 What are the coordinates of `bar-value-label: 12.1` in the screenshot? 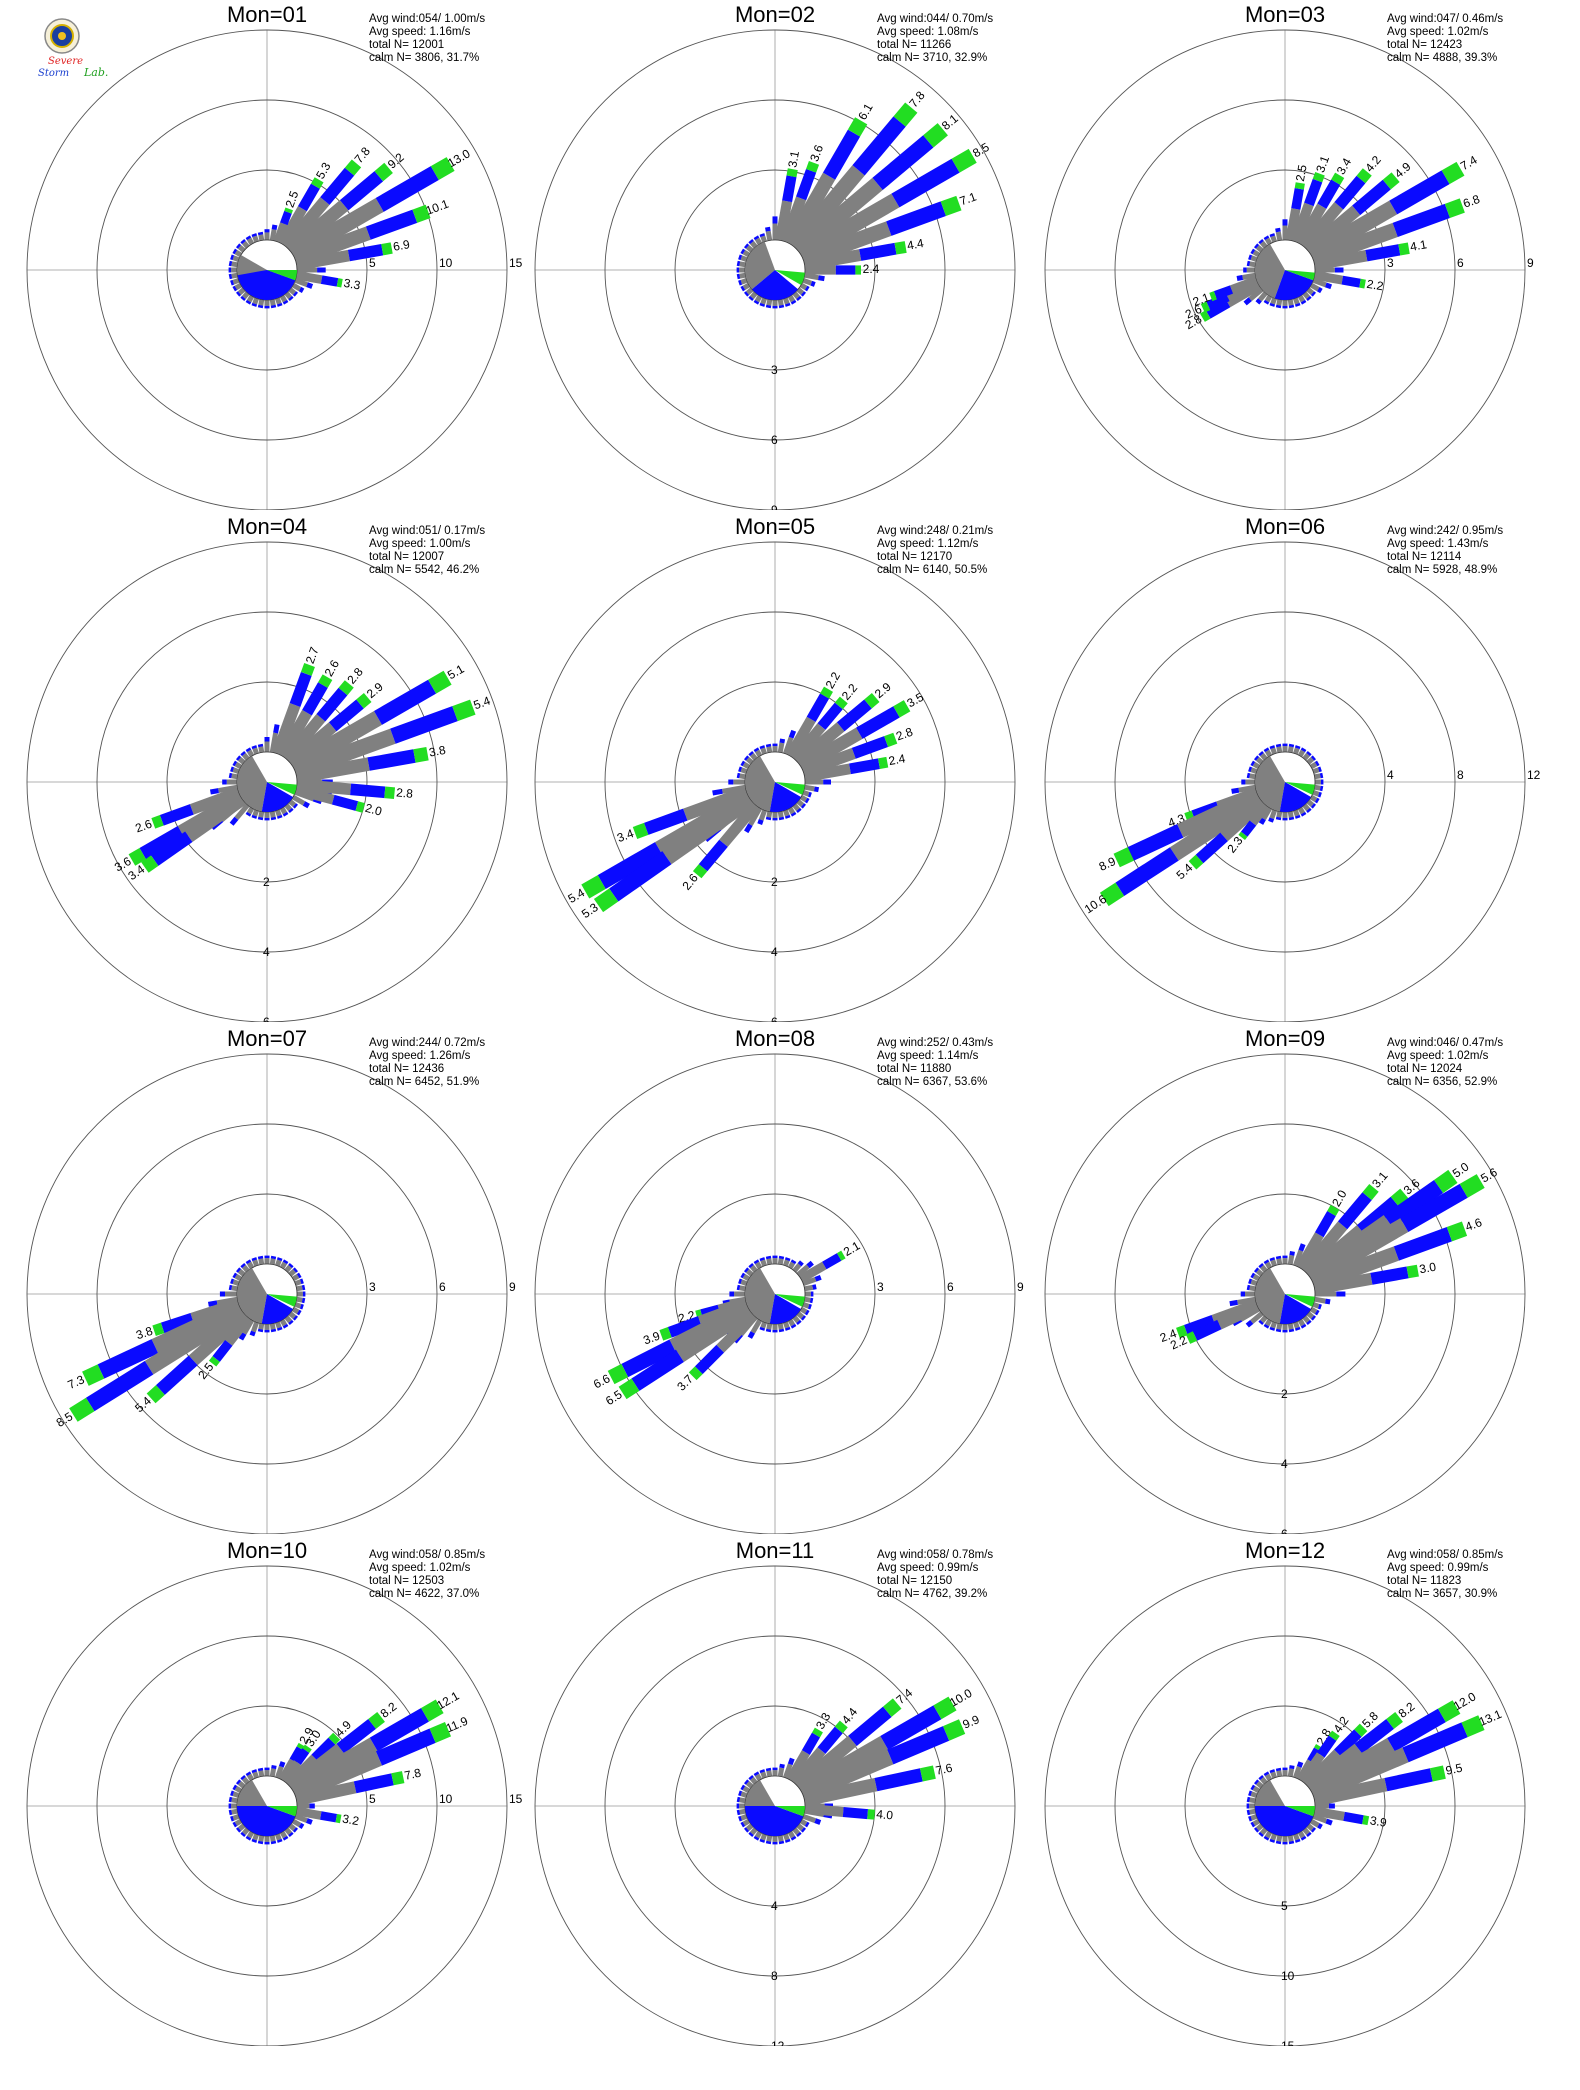 It's located at (448, 1701).